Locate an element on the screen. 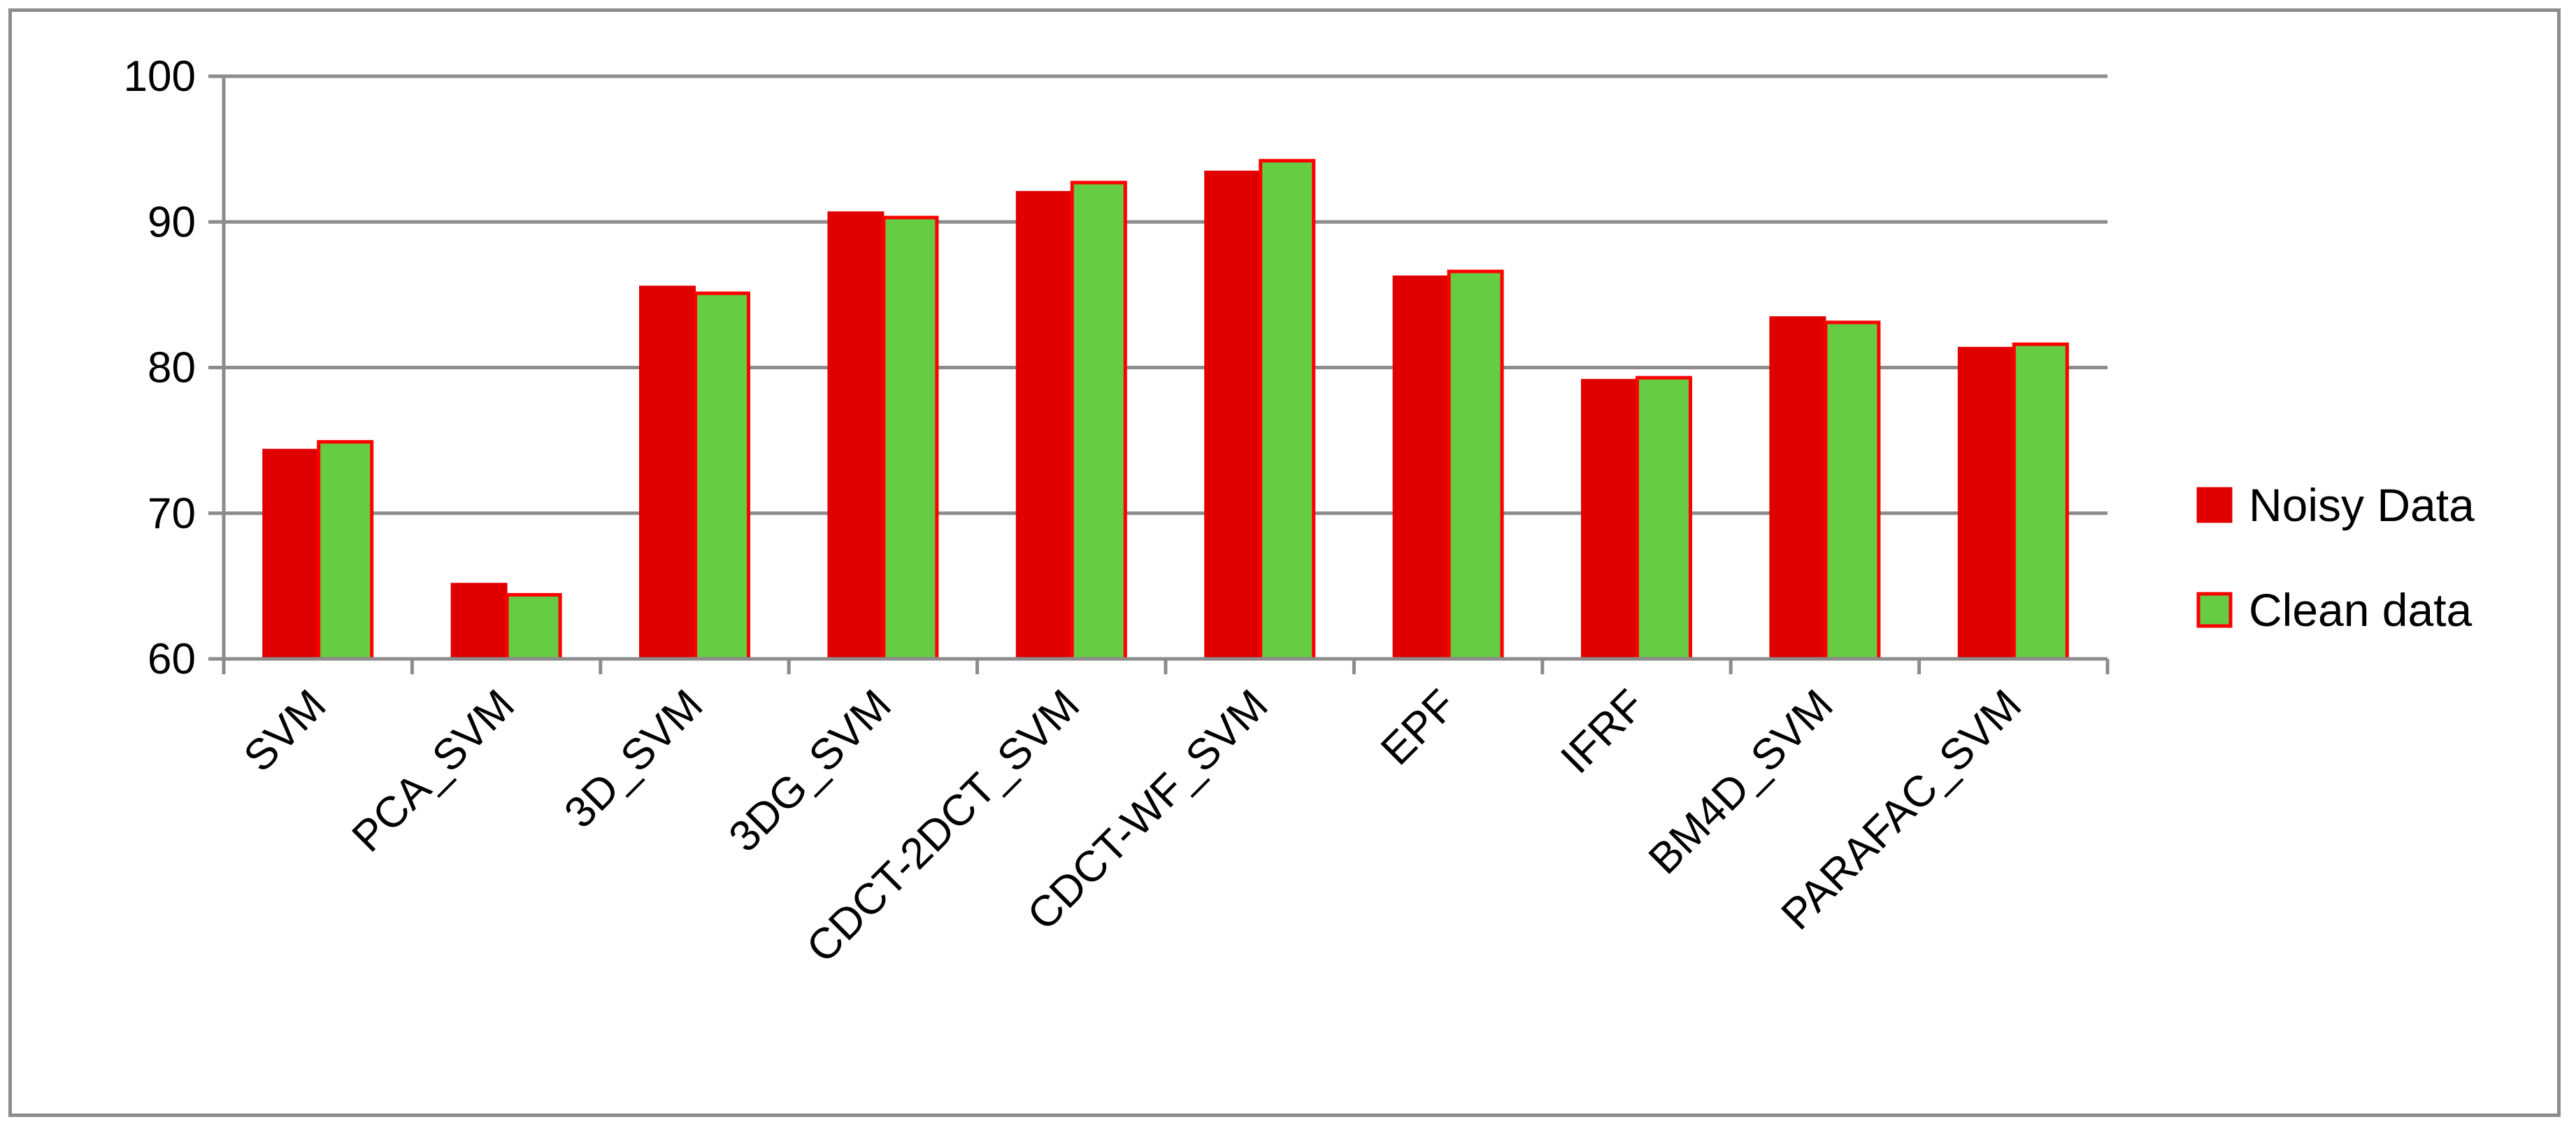 The height and width of the screenshot is (1131, 2576). y-tick-label: 60 is located at coordinates (172, 659).